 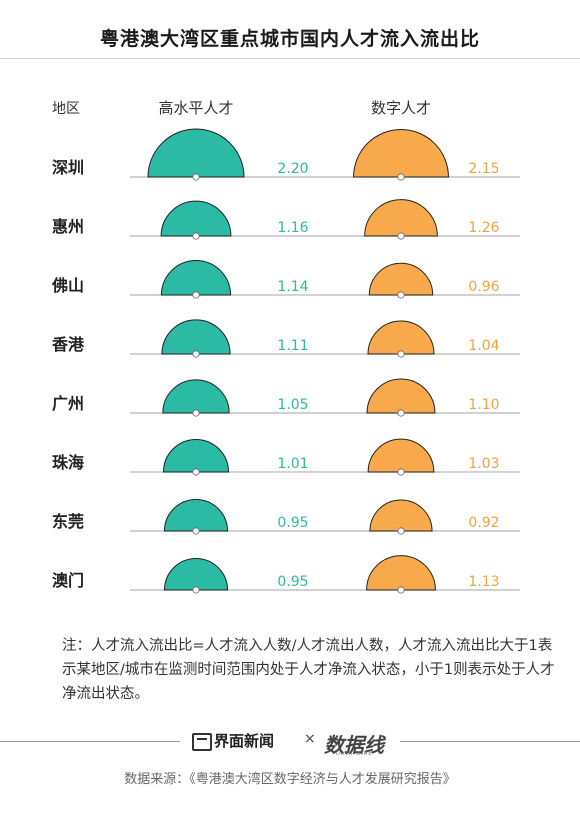 I want to click on category-label: 惠州, so click(x=68, y=226).